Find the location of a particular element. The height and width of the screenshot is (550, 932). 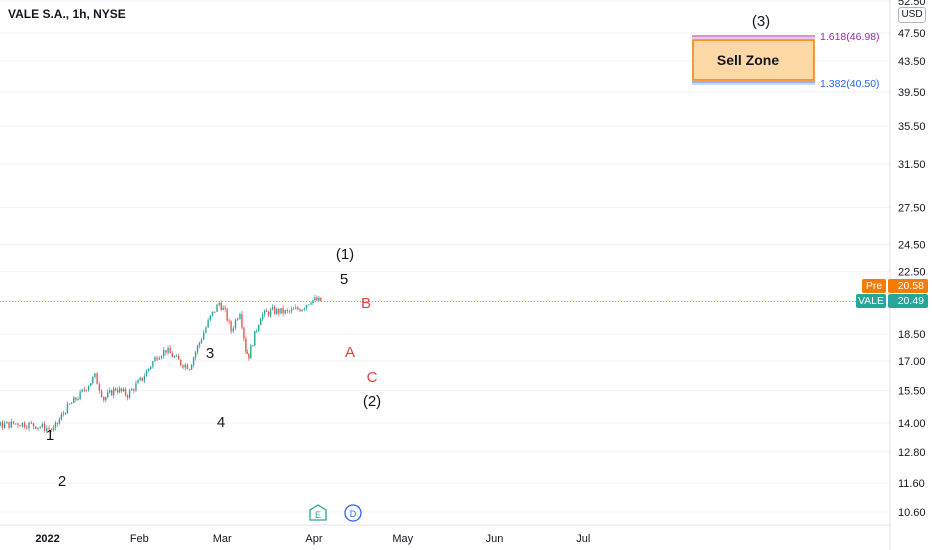

wave-label-5: 5 is located at coordinates (344, 279).